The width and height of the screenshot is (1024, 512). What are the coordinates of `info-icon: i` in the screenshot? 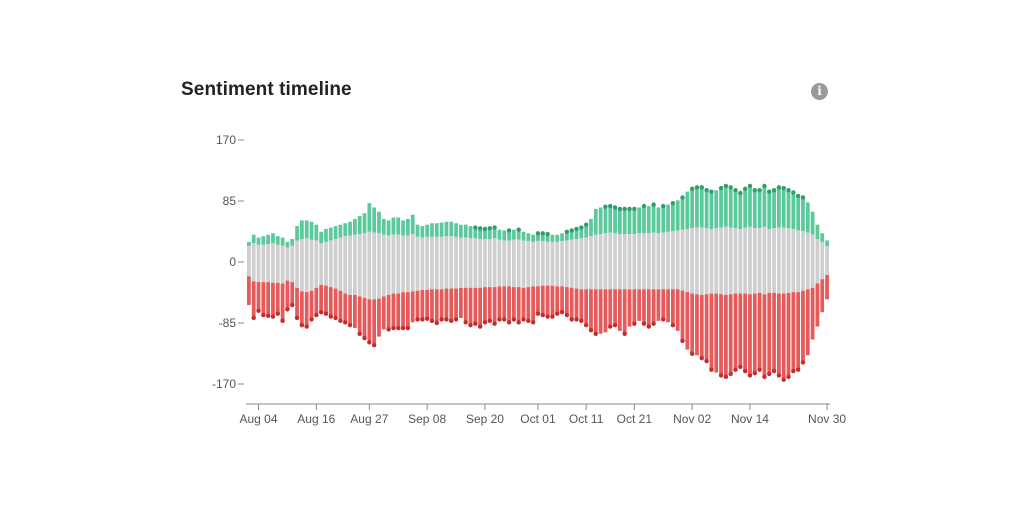 It's located at (819, 91).